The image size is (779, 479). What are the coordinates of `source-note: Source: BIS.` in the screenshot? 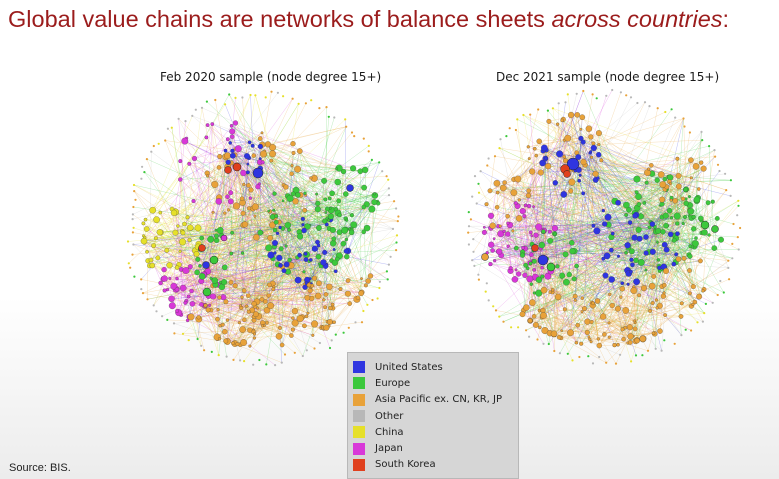 It's located at (40, 468).